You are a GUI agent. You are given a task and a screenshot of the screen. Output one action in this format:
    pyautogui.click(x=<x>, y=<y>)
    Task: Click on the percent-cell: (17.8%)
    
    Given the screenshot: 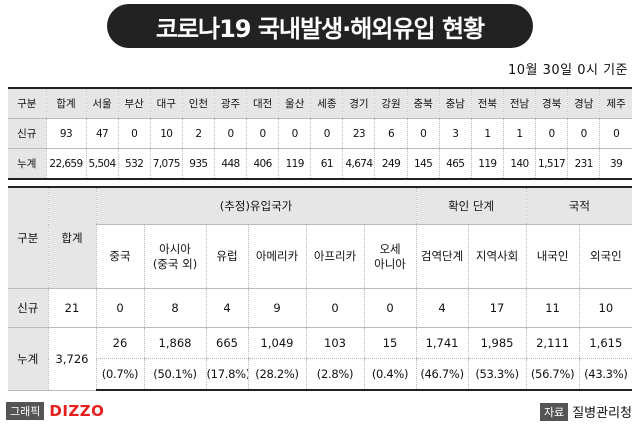 What is the action you would take?
    pyautogui.click(x=226, y=374)
    